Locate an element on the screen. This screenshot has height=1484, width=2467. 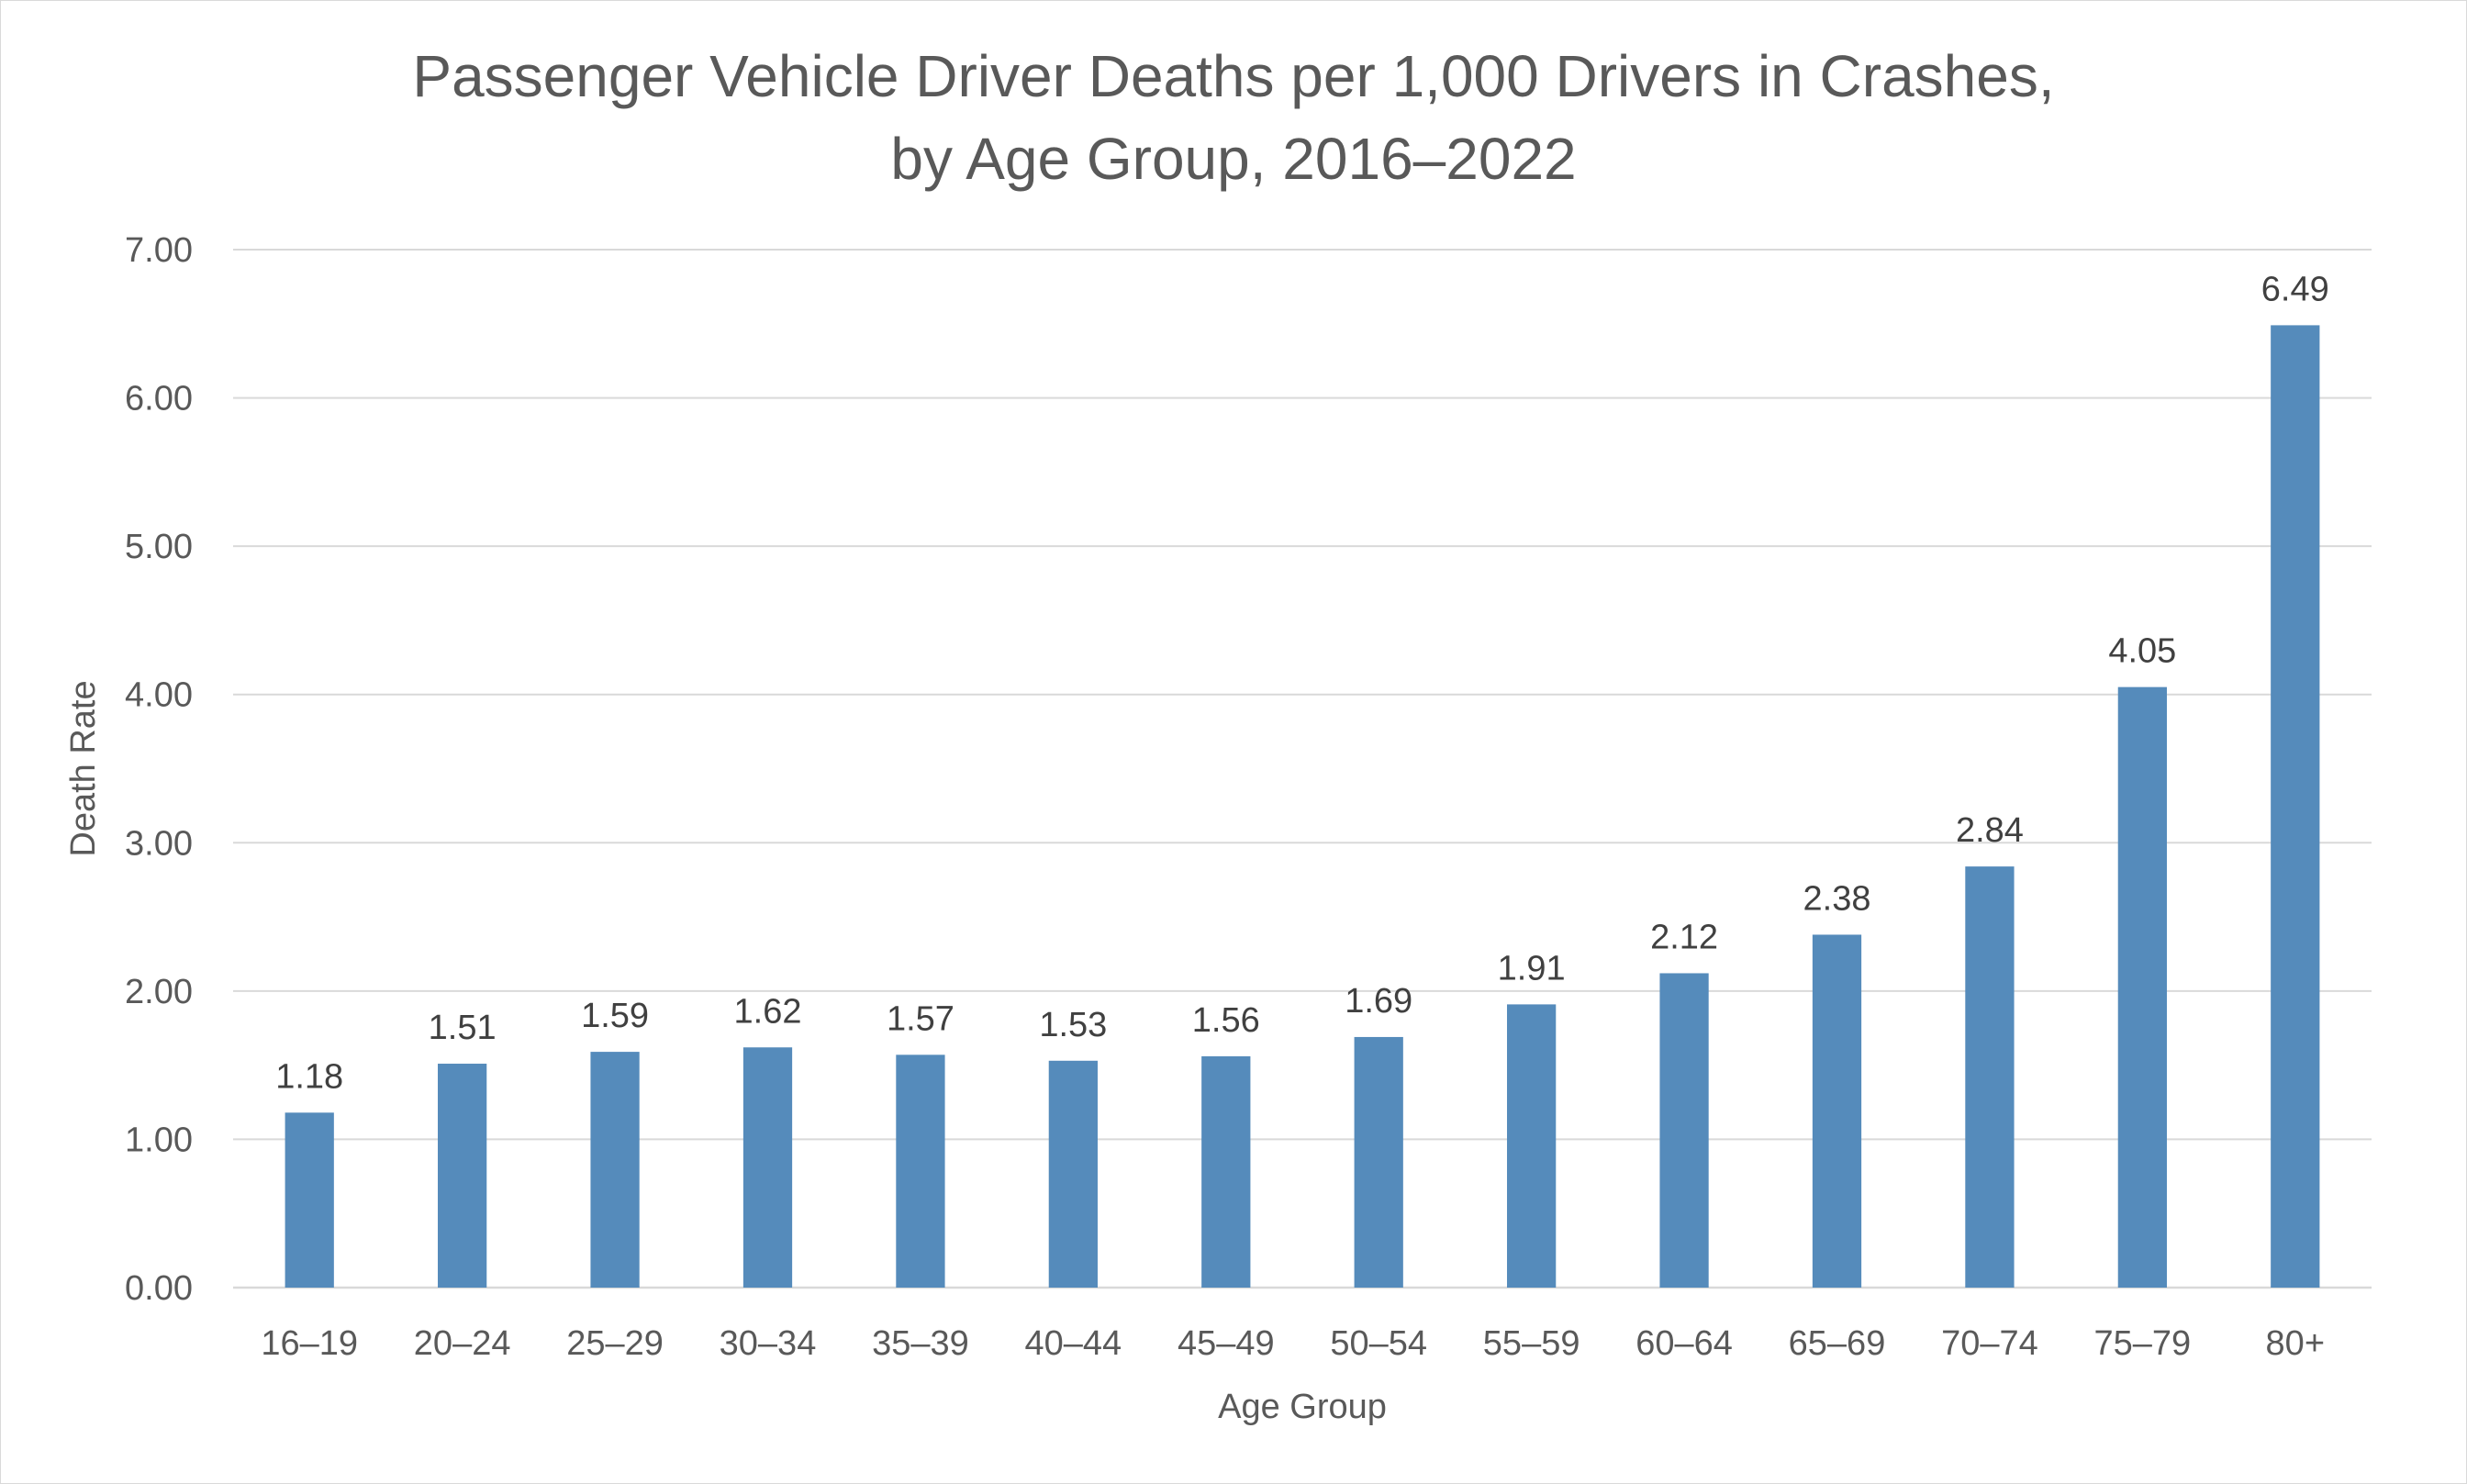
y-tick-label: 0.00 is located at coordinates (159, 1288).